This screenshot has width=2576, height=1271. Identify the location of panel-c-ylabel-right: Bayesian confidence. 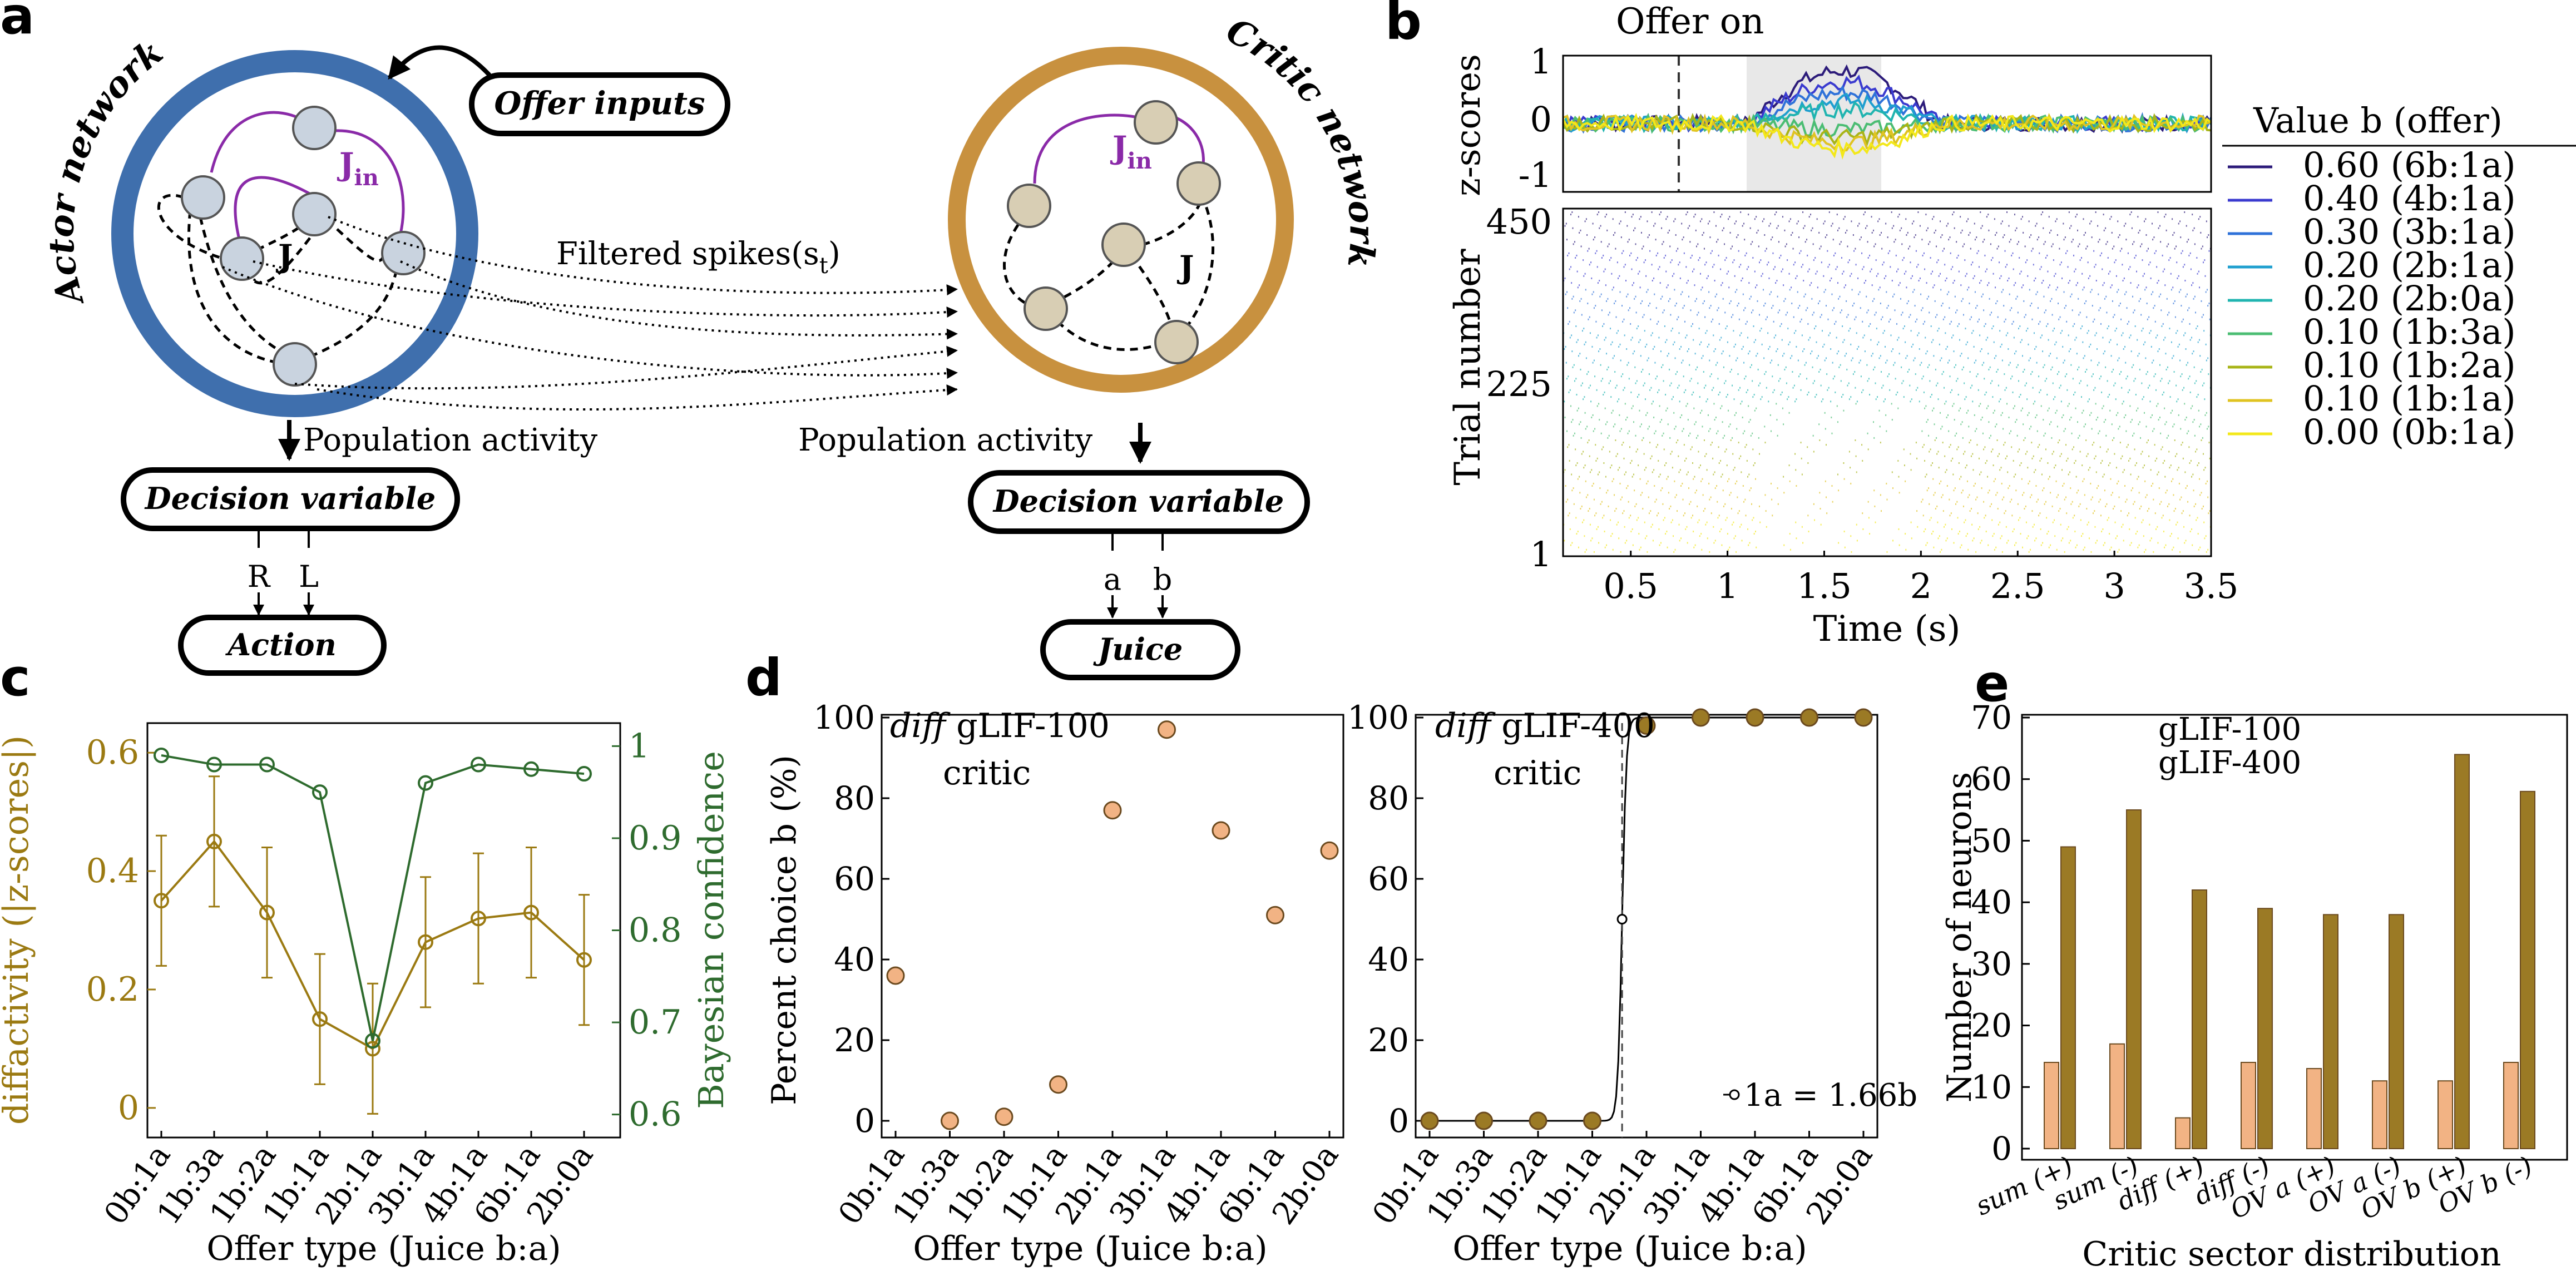
(711, 930).